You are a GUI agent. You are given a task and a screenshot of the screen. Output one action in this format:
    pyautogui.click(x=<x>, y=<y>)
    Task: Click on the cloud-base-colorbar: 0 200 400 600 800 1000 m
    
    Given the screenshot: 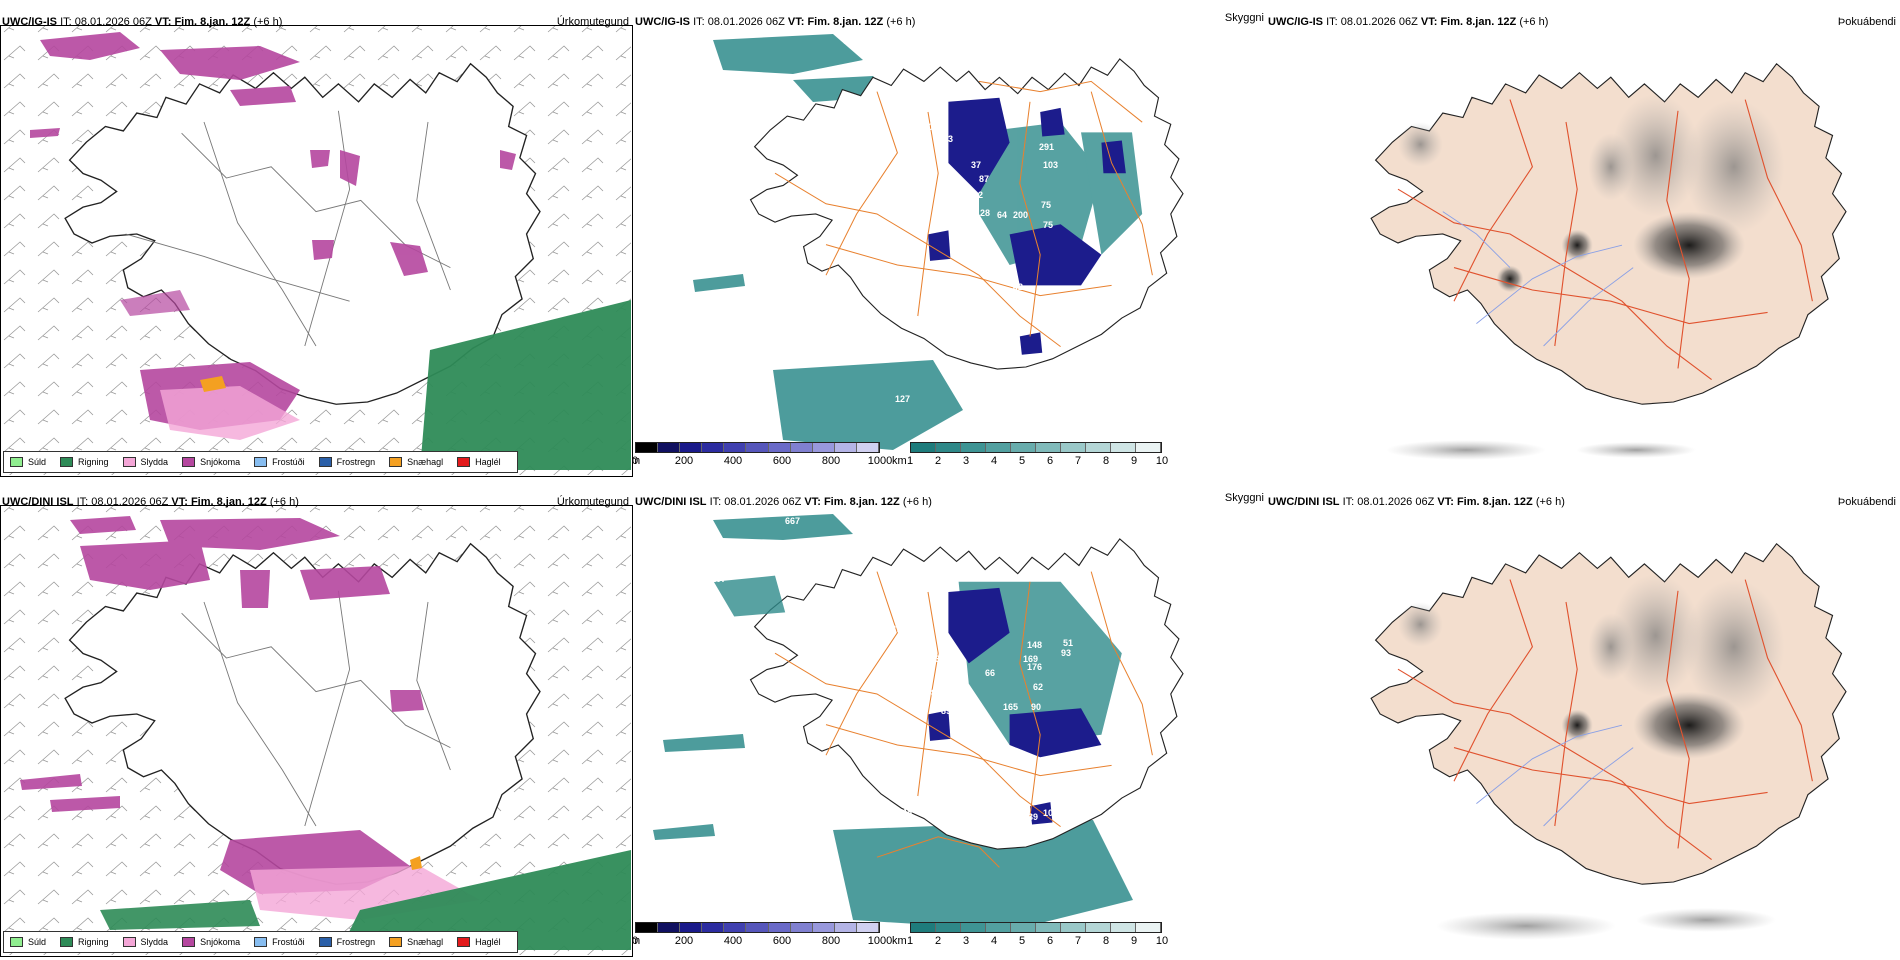 What is the action you would take?
    pyautogui.click(x=762, y=454)
    